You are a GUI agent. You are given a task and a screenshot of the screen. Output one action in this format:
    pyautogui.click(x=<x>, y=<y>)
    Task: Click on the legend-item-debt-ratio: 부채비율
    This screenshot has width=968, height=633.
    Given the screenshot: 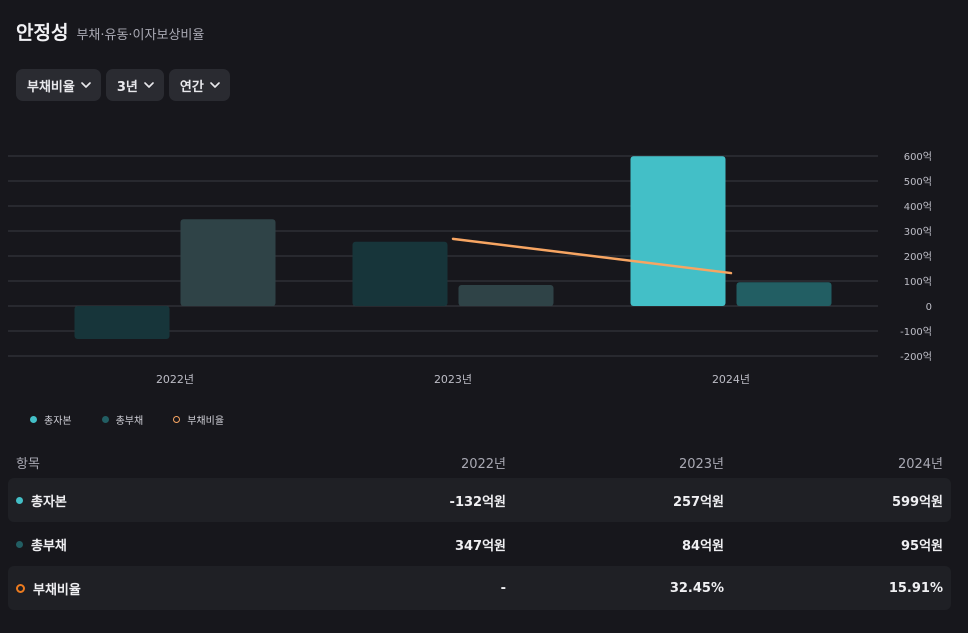 What is the action you would take?
    pyautogui.click(x=198, y=419)
    